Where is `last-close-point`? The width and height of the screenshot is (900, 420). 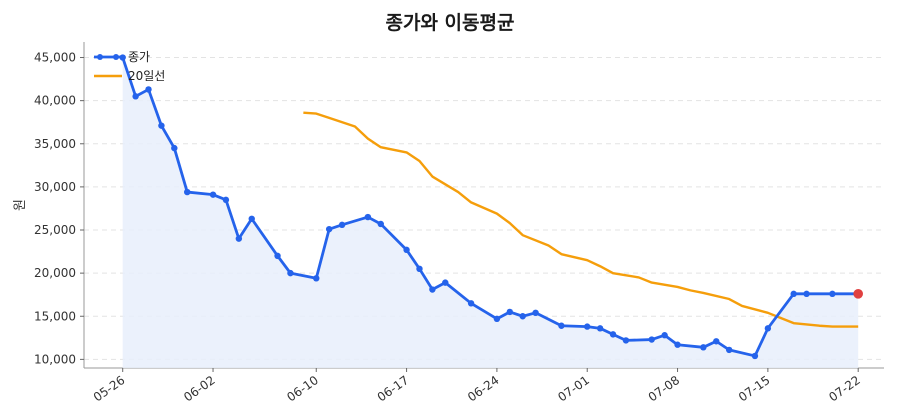 last-close-point is located at coordinates (858, 294).